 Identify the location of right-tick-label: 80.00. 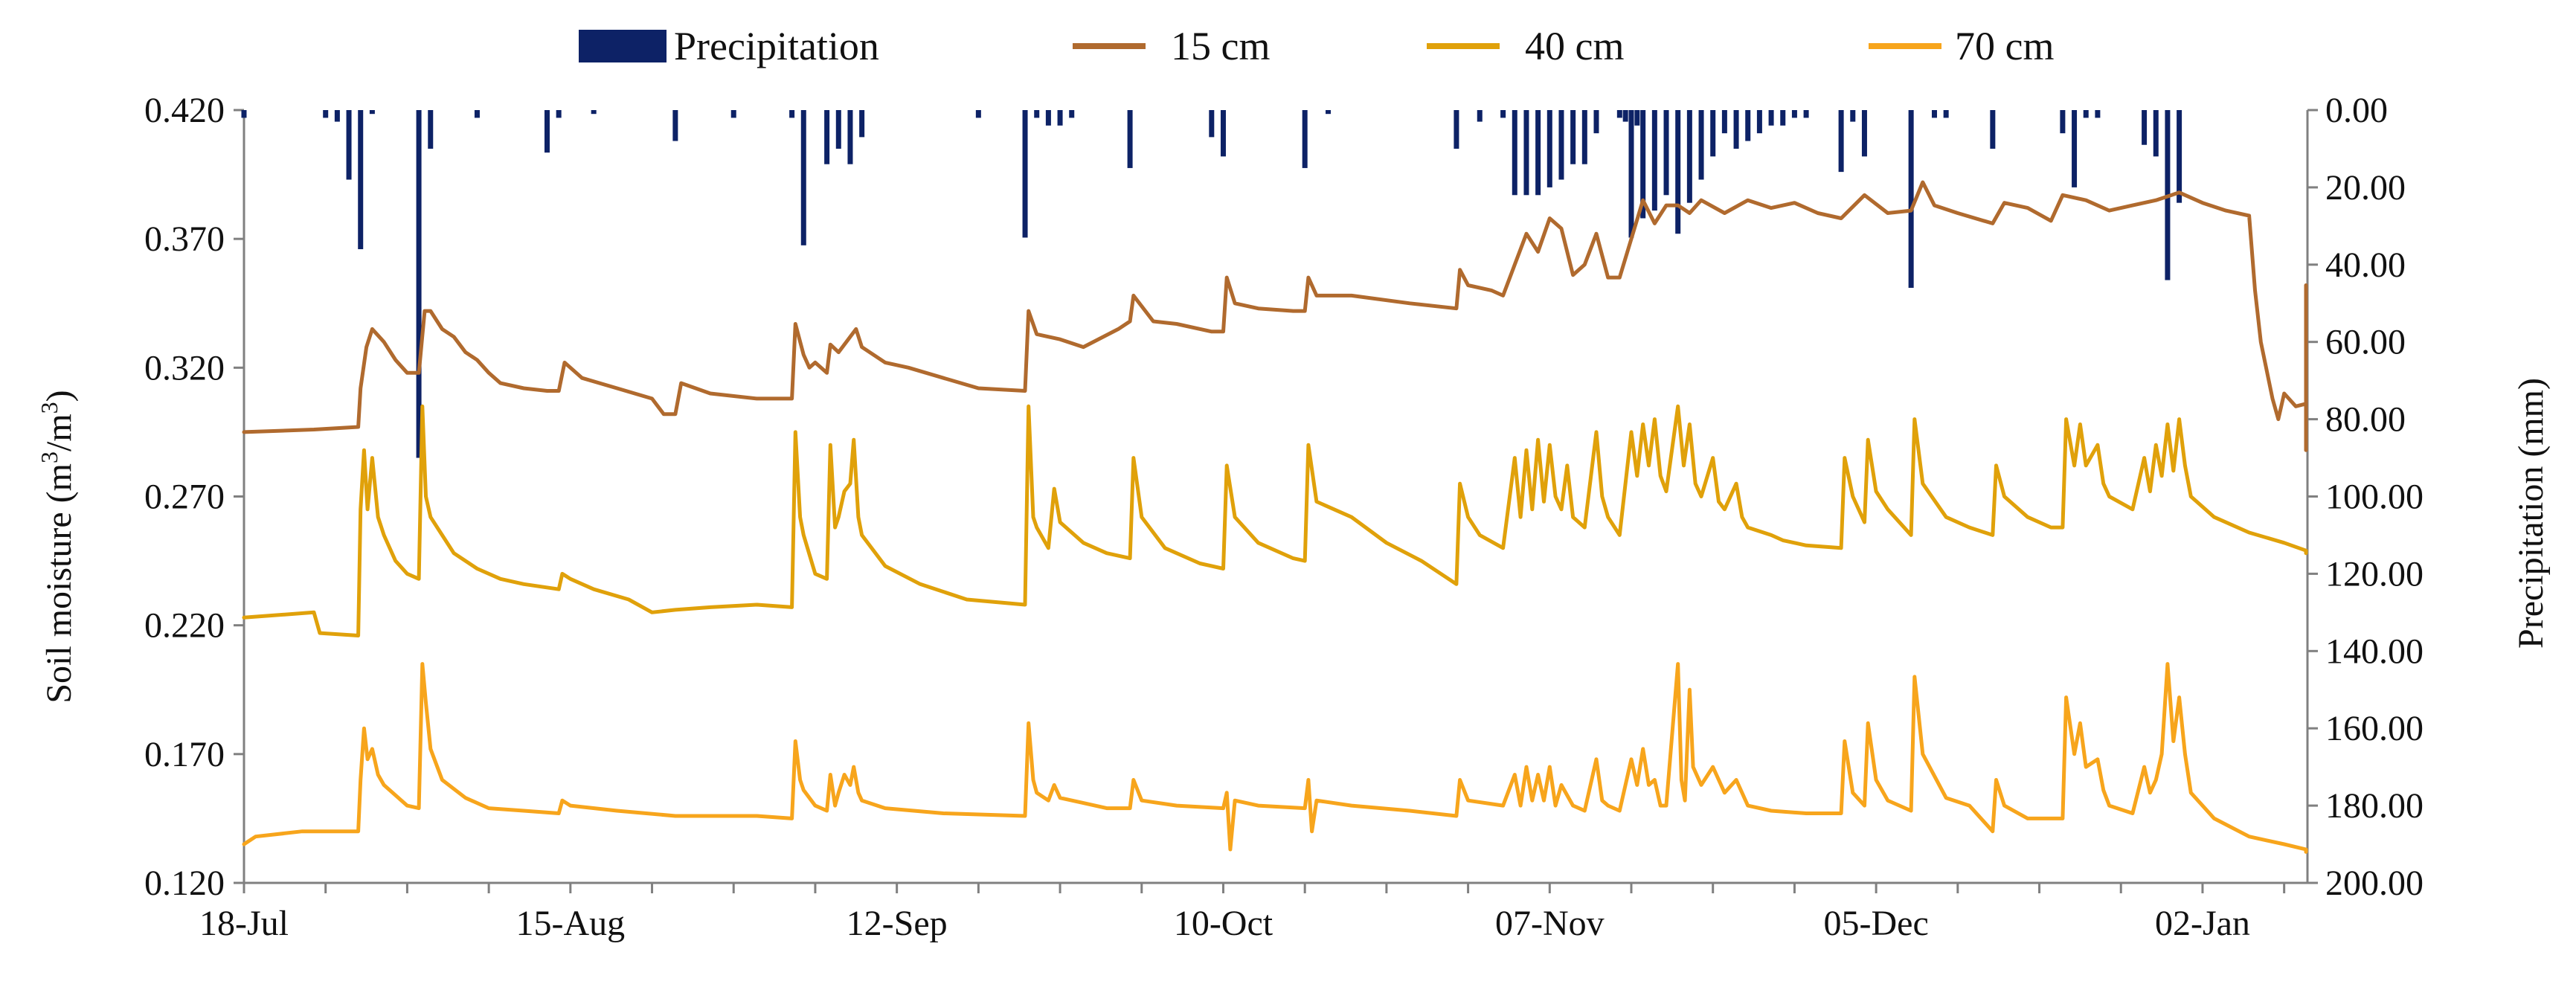
(2365, 420).